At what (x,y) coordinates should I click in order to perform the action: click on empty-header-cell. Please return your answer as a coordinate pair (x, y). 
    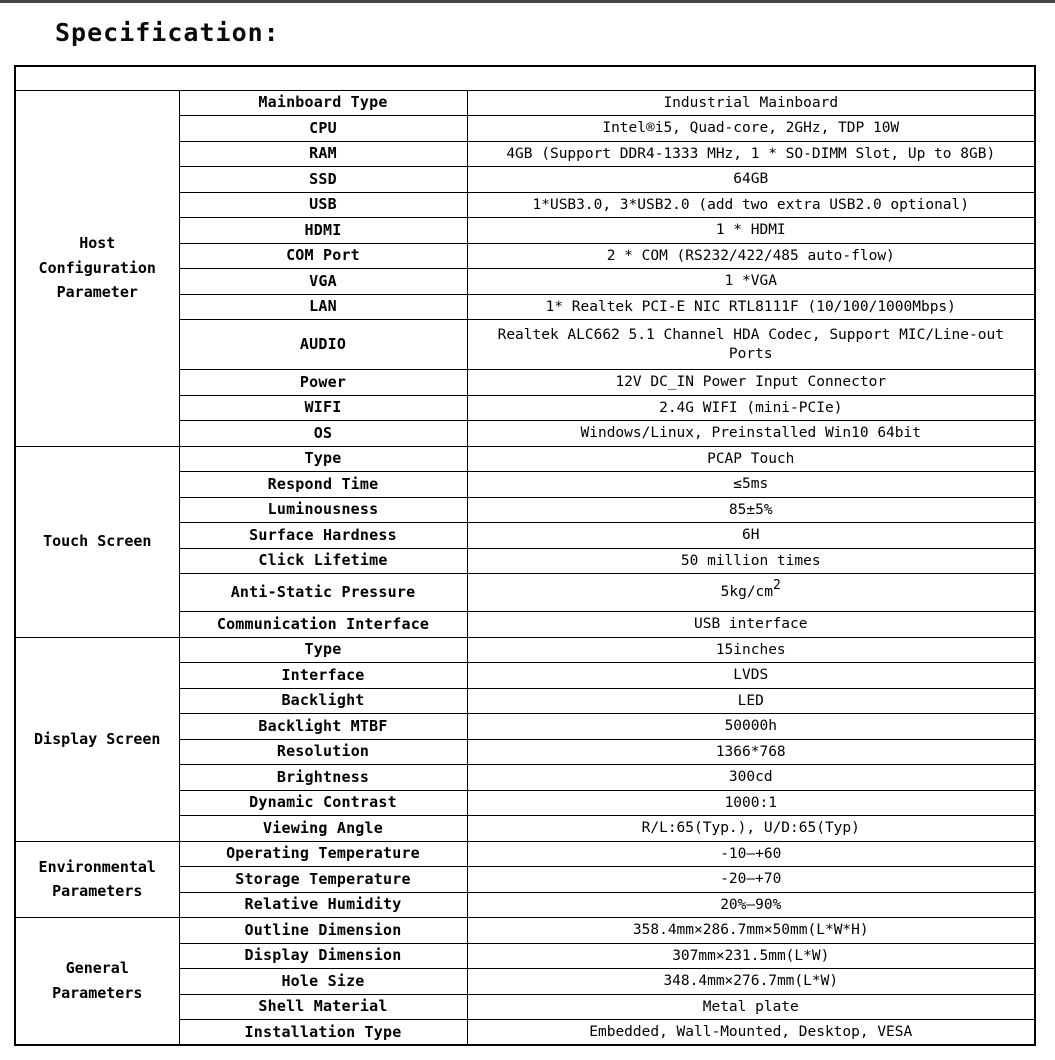
    Looking at the image, I should click on (525, 78).